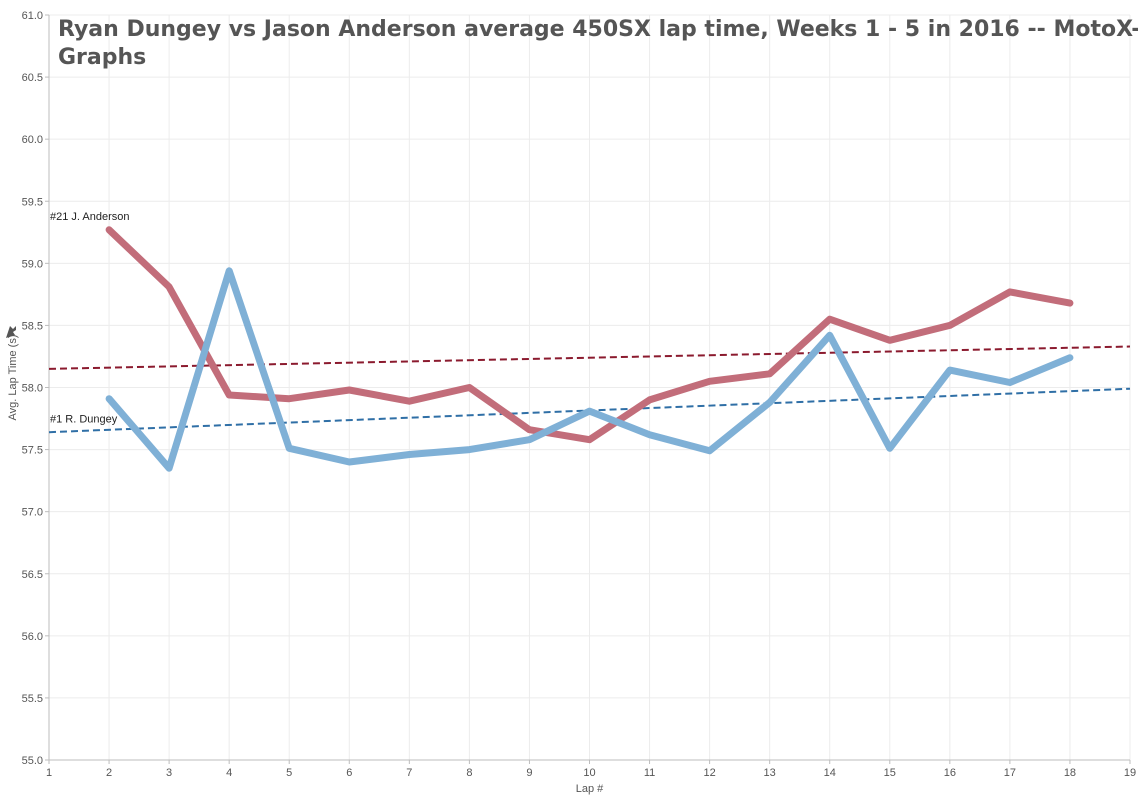 The width and height of the screenshot is (1138, 802). Describe the element at coordinates (349, 773) in the screenshot. I see `x-tick-label: 6` at that location.